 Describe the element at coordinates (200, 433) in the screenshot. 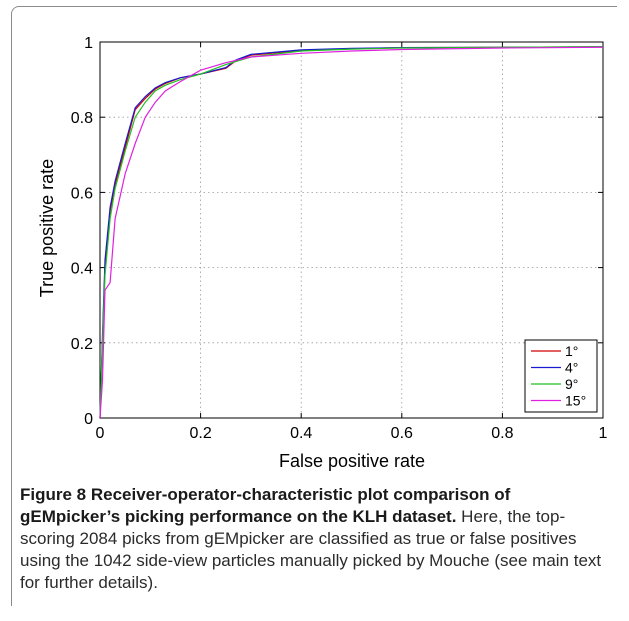

I see `x-tick-label: 0.2` at that location.